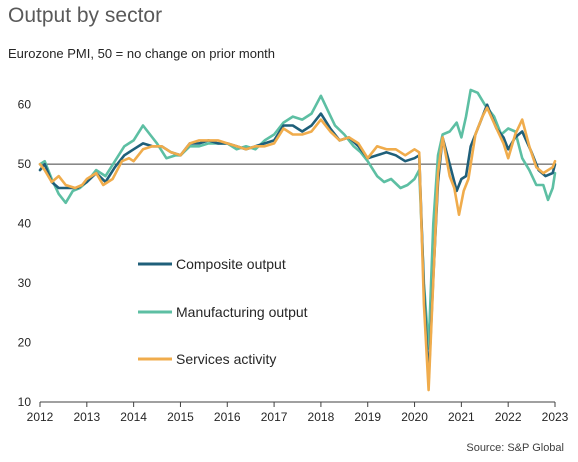 The width and height of the screenshot is (578, 462). Describe the element at coordinates (321, 417) in the screenshot. I see `x-tick-label: 2018` at that location.